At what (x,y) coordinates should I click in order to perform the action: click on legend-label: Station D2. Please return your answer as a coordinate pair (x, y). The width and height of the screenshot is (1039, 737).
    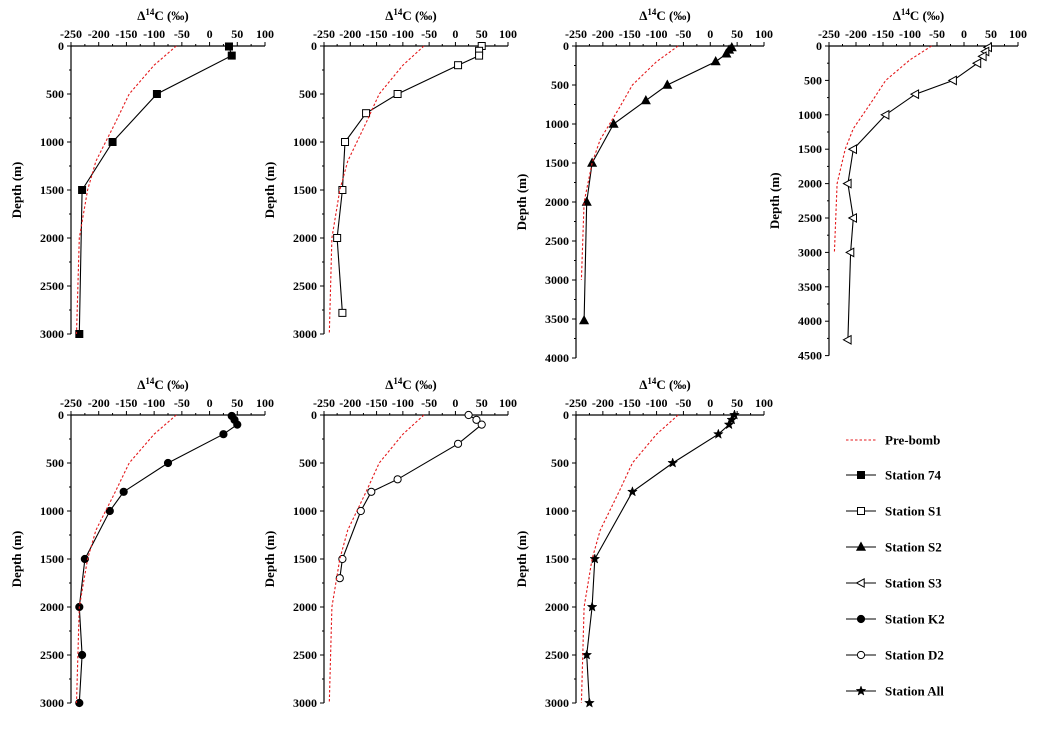
    Looking at the image, I should click on (914, 655).